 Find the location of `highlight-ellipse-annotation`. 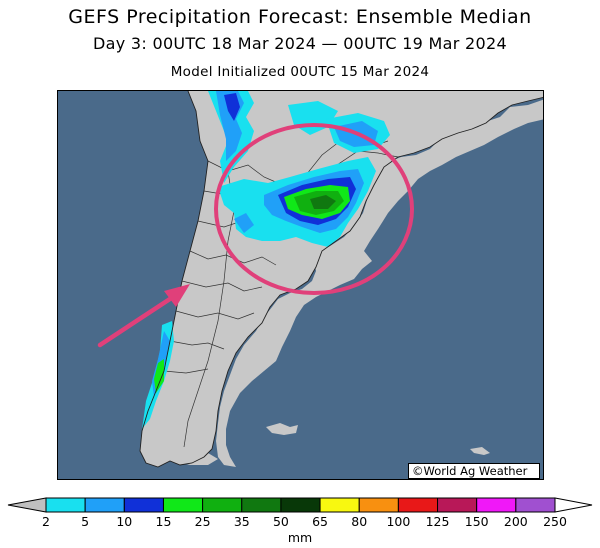

highlight-ellipse-annotation is located at coordinates (314, 209).